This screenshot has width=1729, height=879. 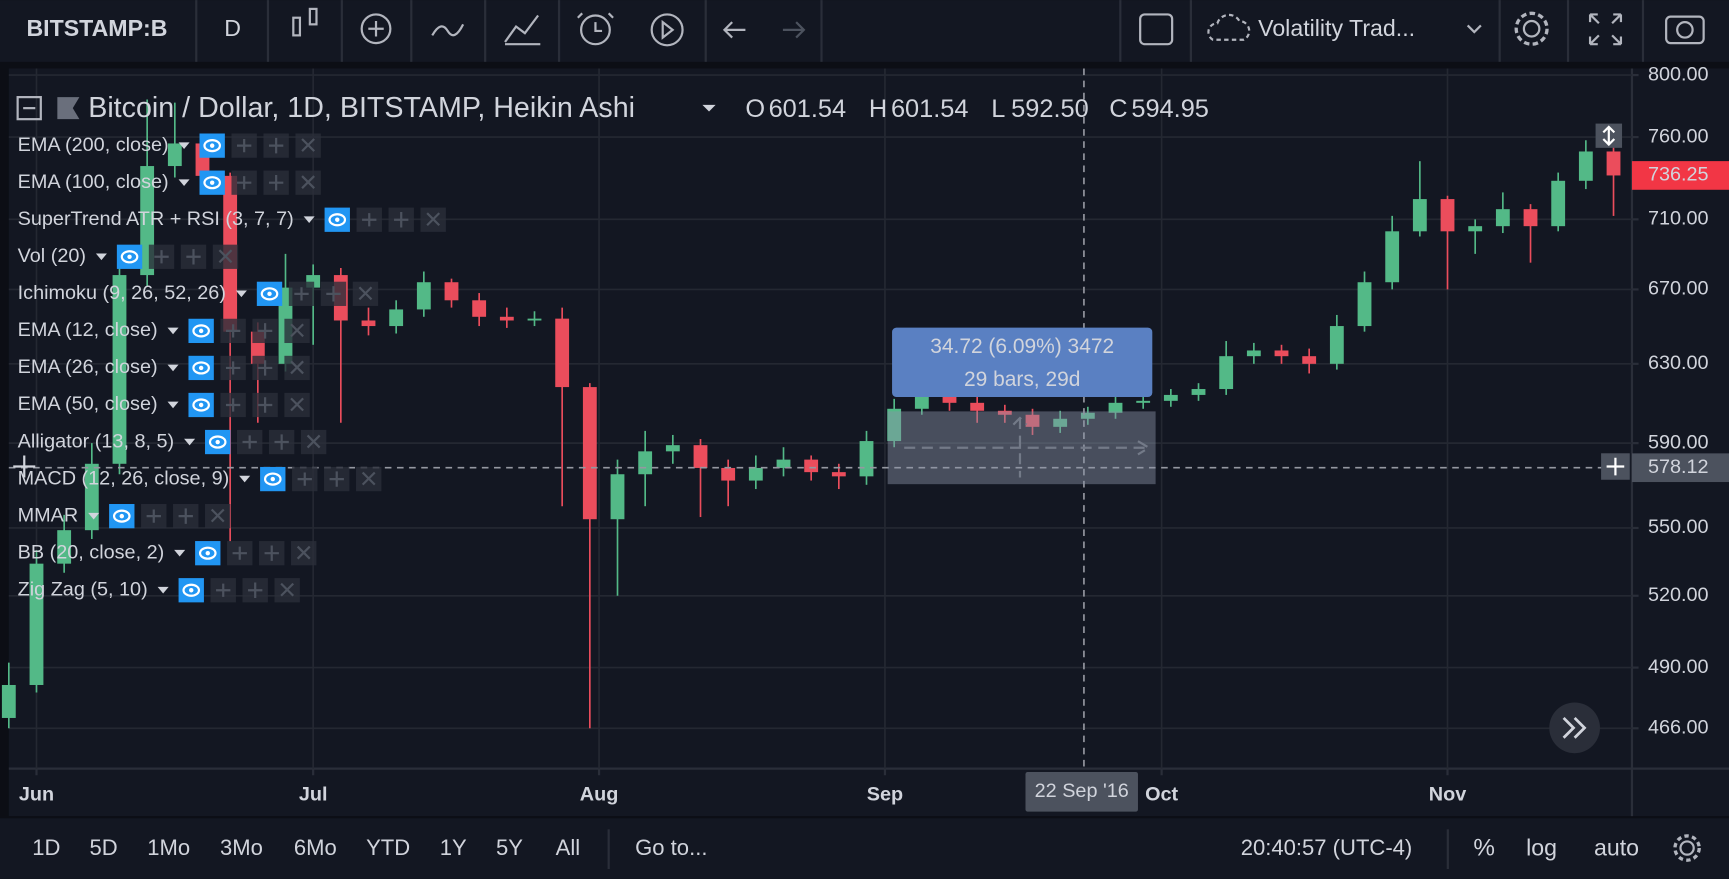 I want to click on symbol-button: BITSTAMP:B, so click(x=96, y=28).